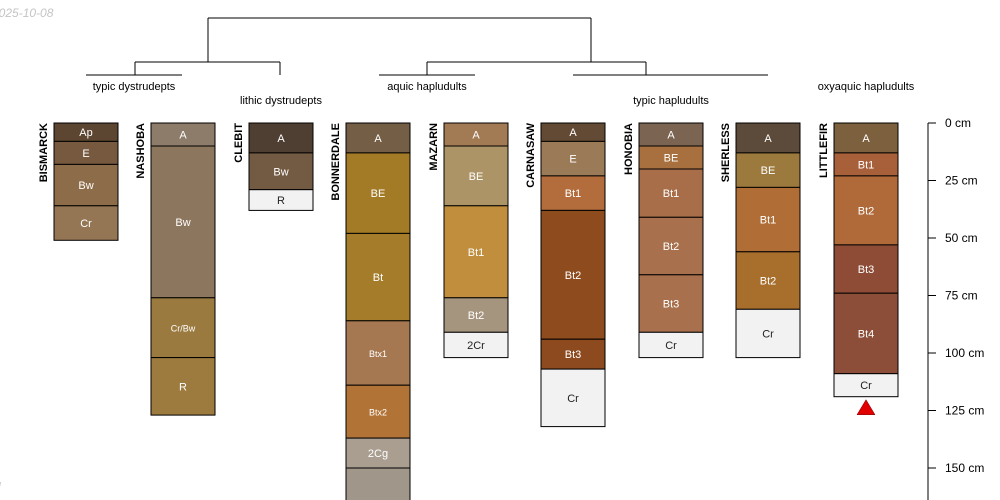  What do you see at coordinates (824, 150) in the screenshot?
I see `profile-name: LITTLEFIR` at bounding box center [824, 150].